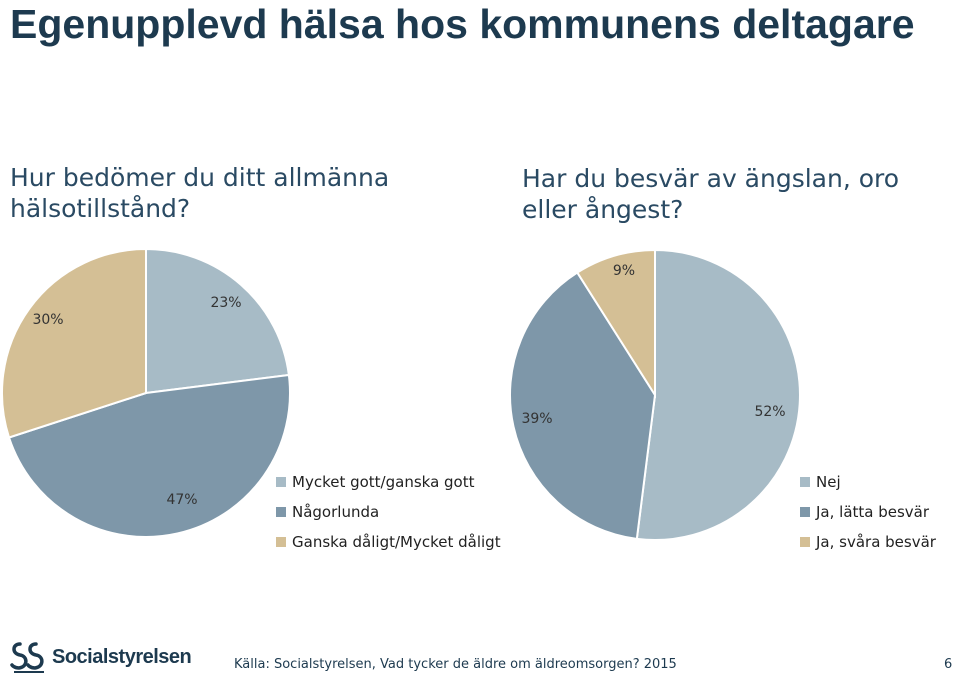  Describe the element at coordinates (181, 500) in the screenshot. I see `data-label-n-gorlunda: 47%` at that location.